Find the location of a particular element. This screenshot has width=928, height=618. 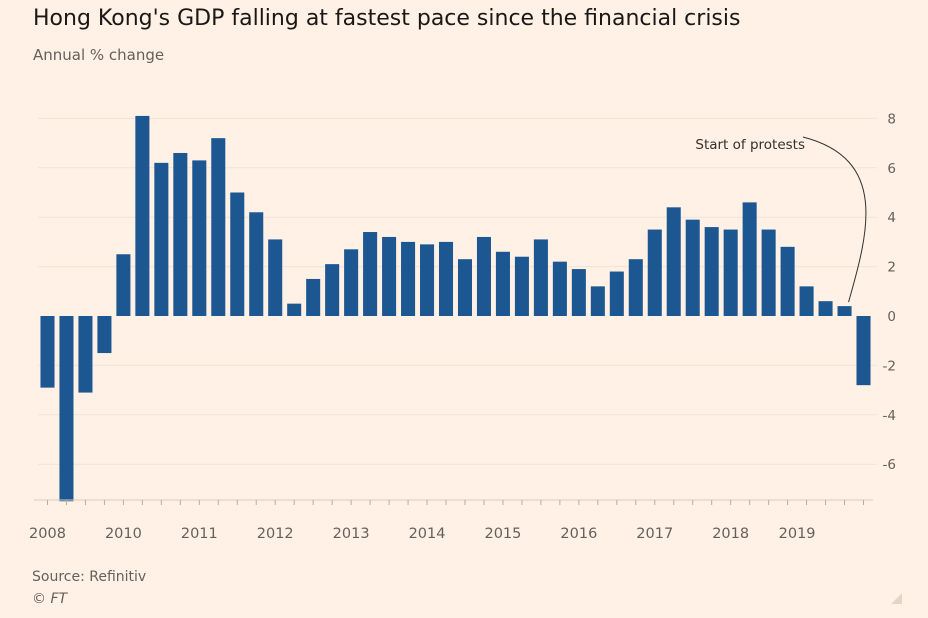

chart-subtitle: Annual % change is located at coordinates (99, 55).